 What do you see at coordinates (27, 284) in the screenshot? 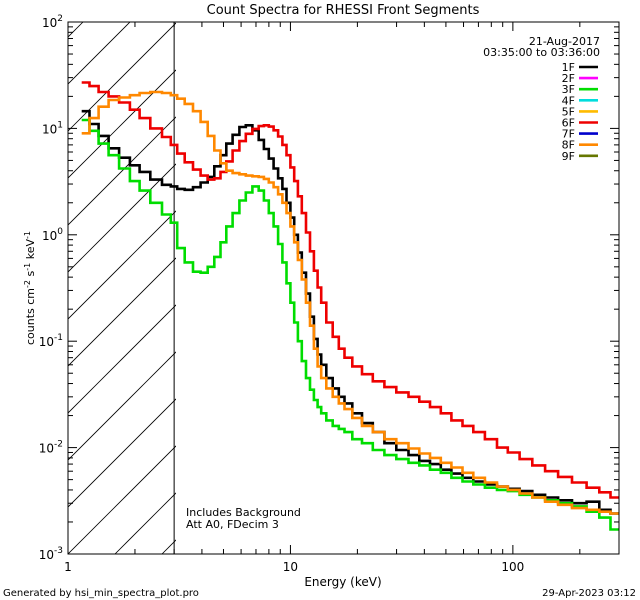
I see `y-label-exp-cm: -2` at bounding box center [27, 284].